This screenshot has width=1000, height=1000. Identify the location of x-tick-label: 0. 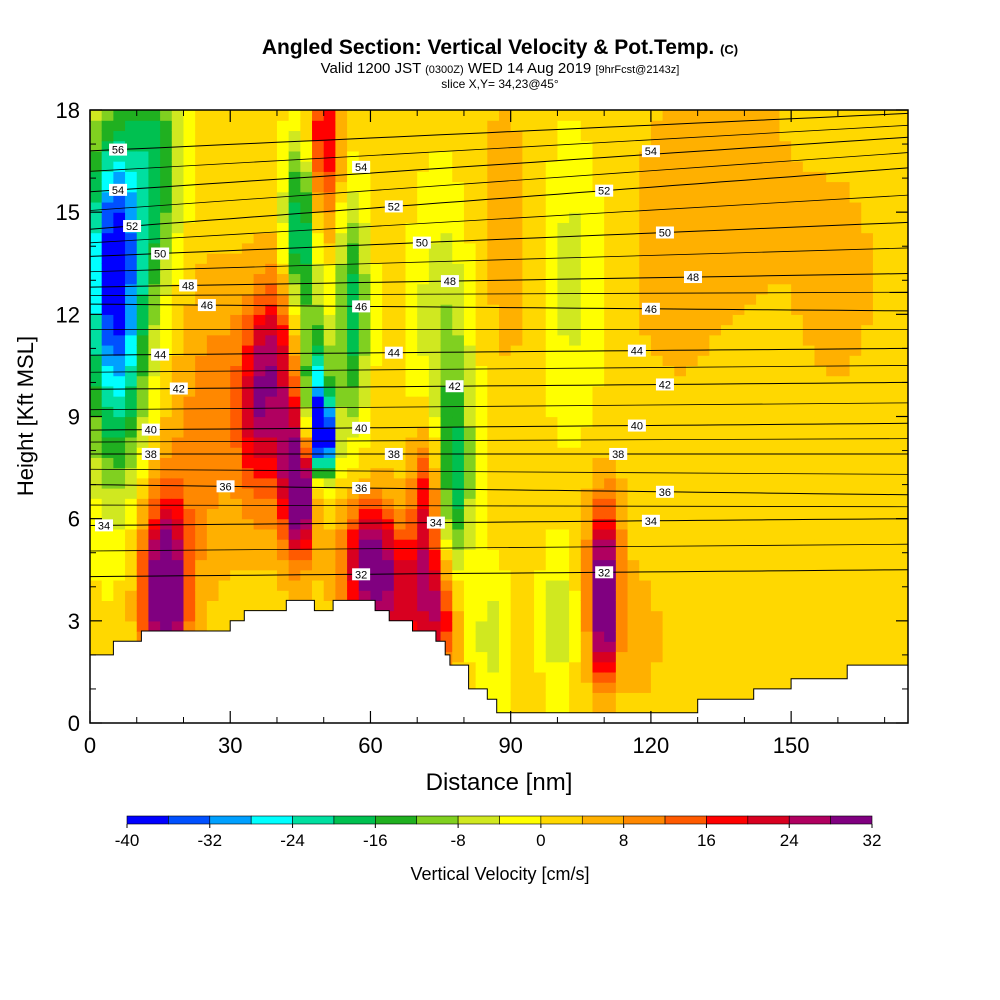
(90, 745).